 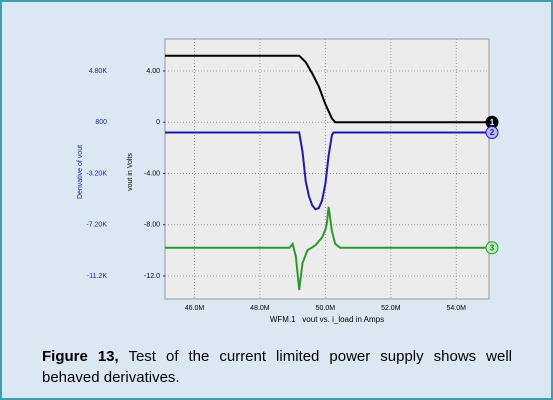 What do you see at coordinates (80, 172) in the screenshot?
I see `y2-axis-title: Derivative of vout` at bounding box center [80, 172].